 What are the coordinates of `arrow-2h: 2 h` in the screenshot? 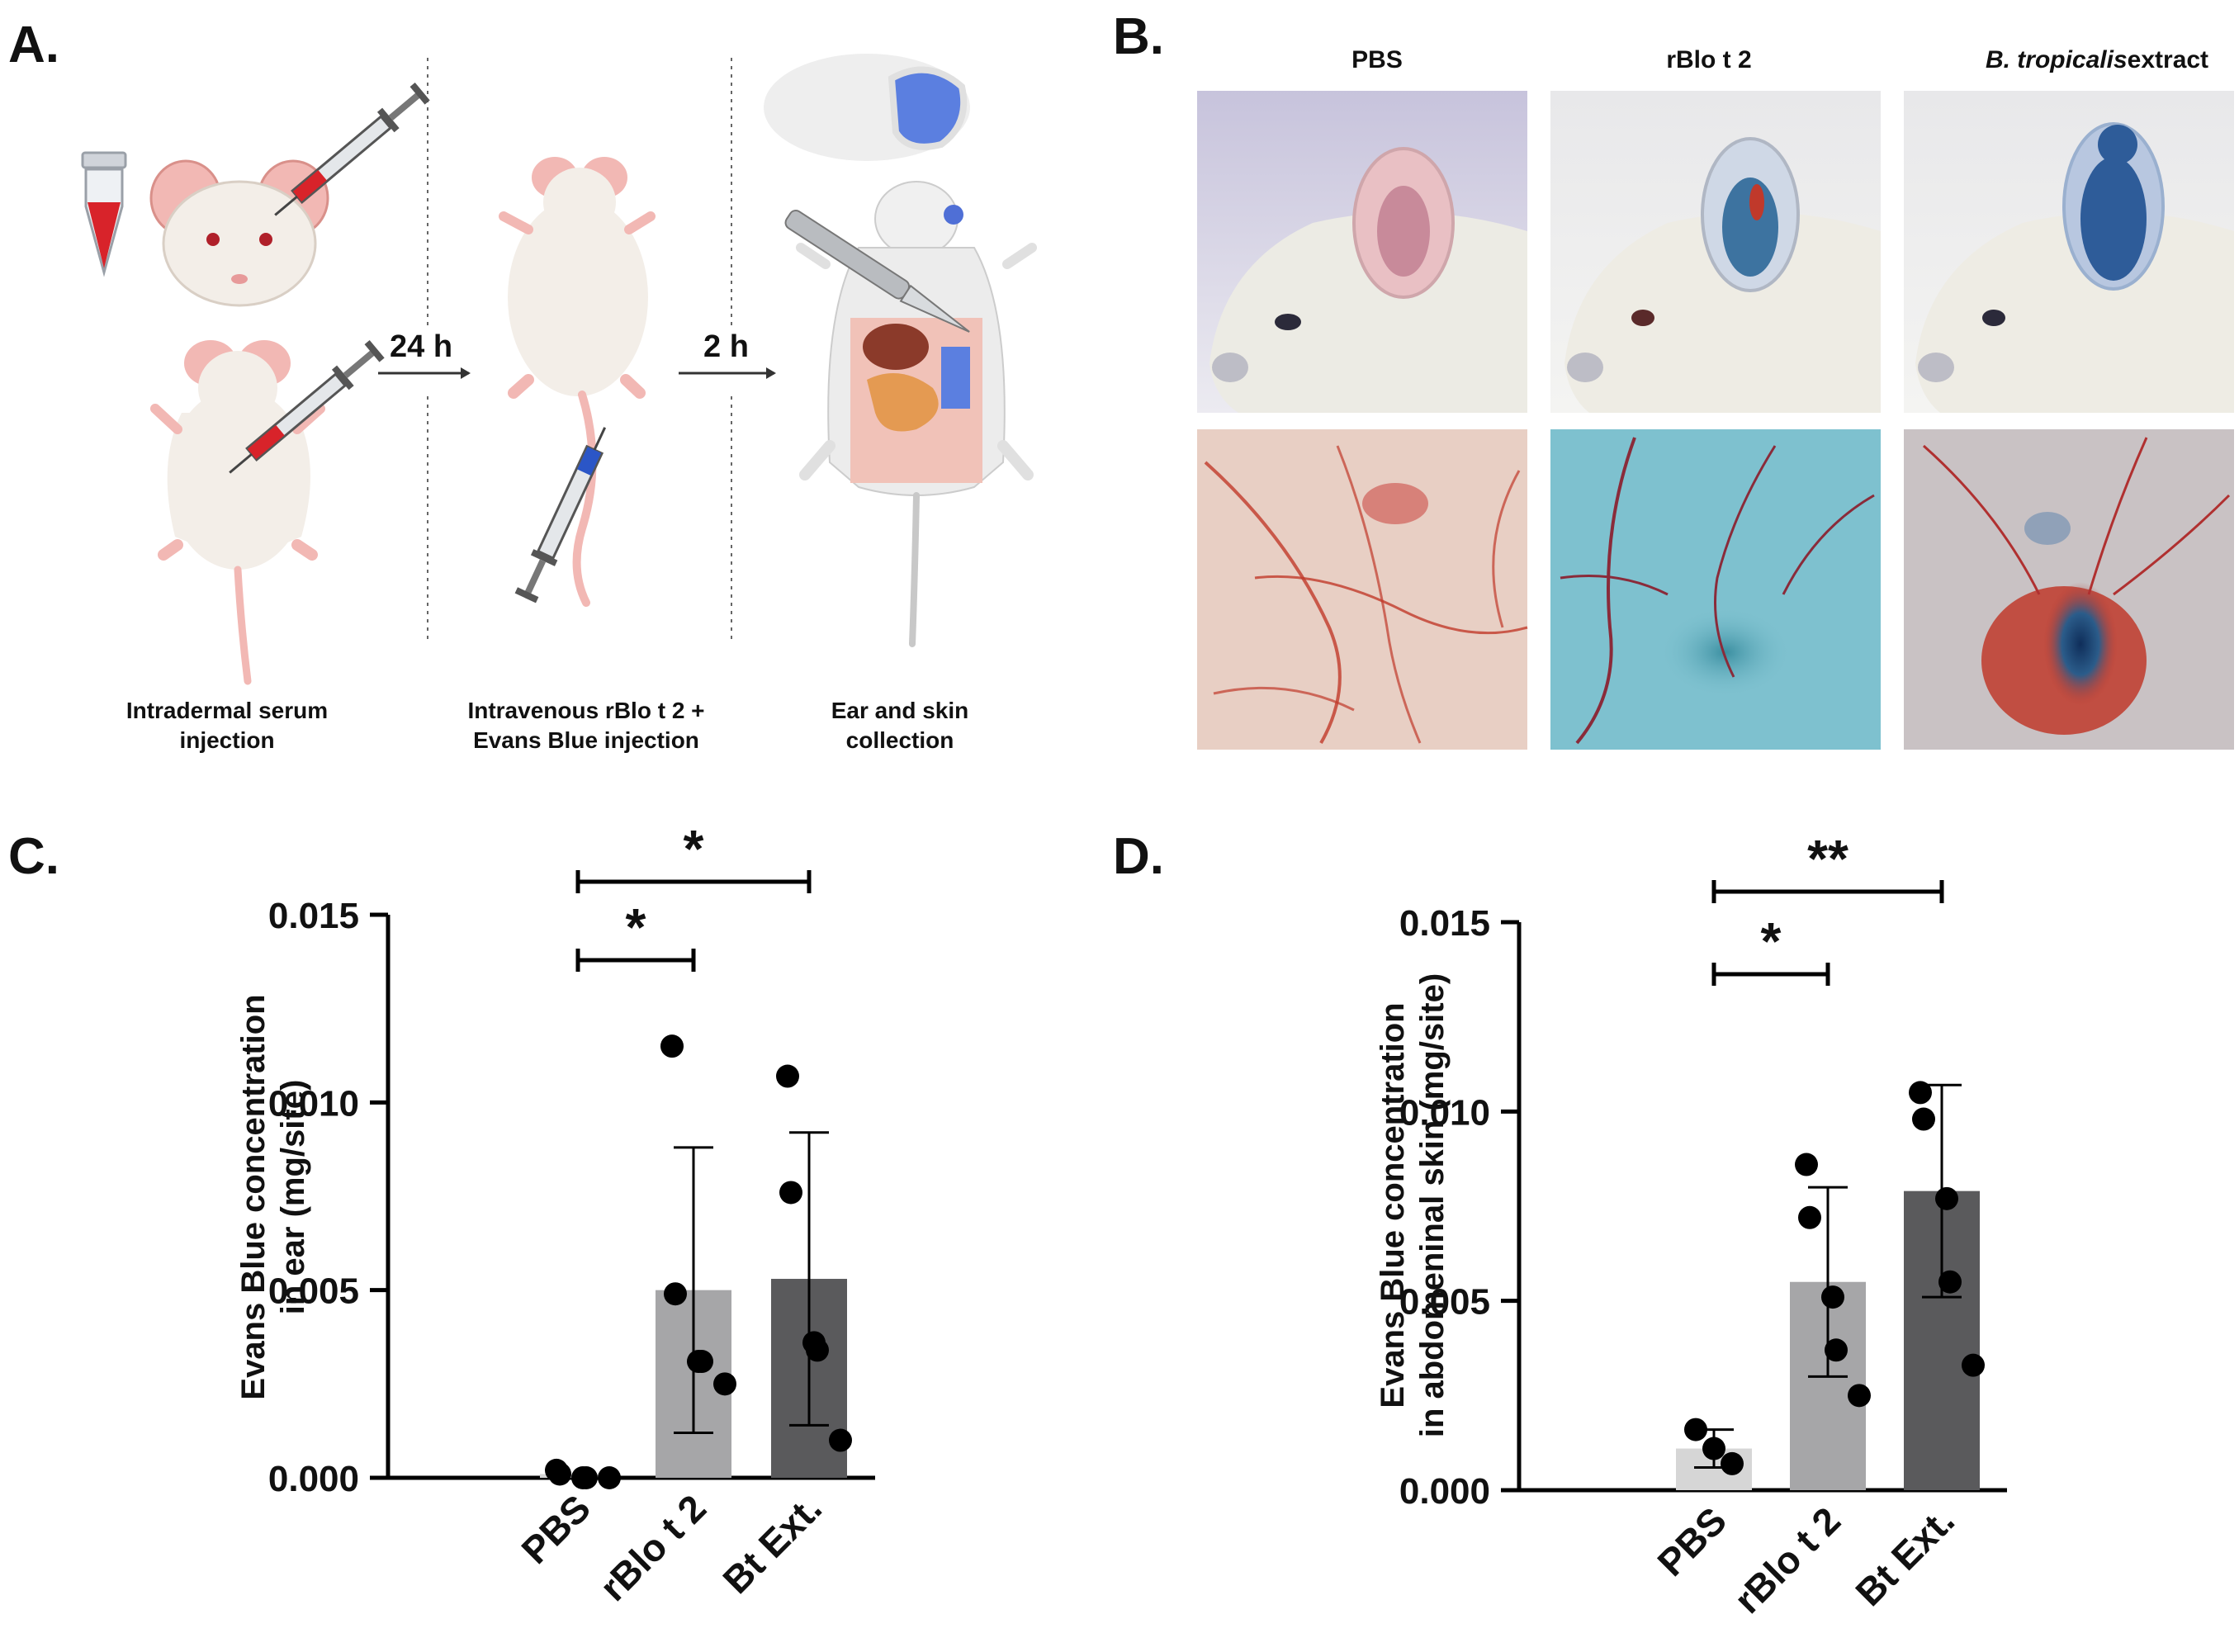 It's located at (727, 354).